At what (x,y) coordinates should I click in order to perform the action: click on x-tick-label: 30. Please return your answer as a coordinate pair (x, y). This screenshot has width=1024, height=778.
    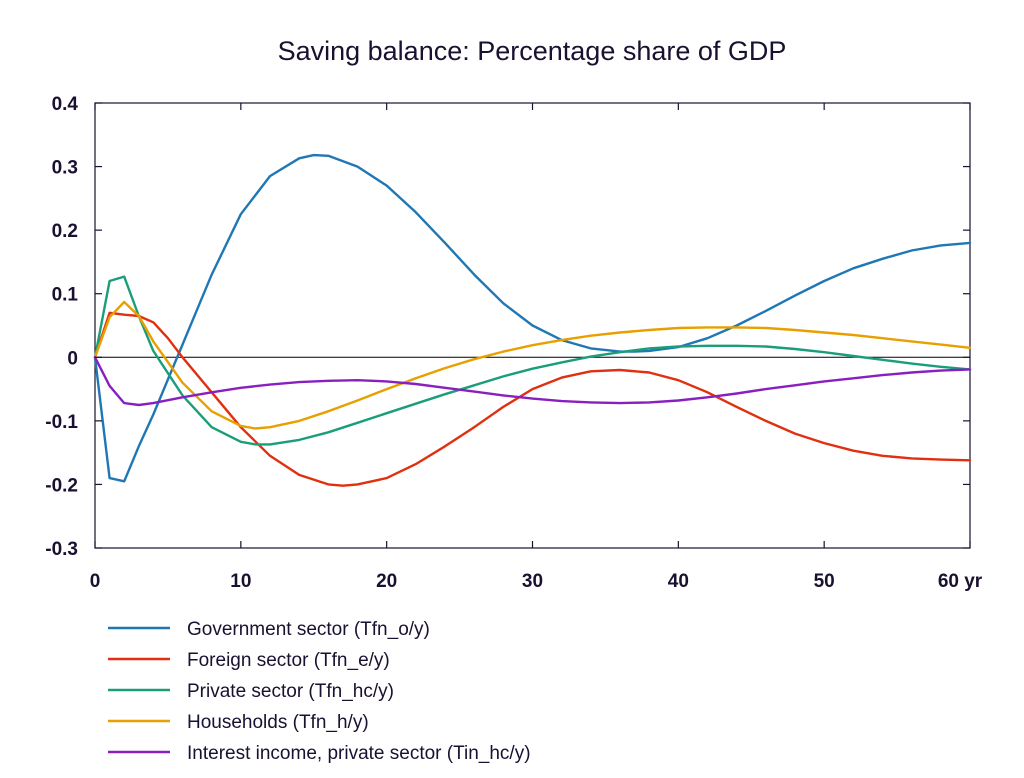
    Looking at the image, I should click on (532, 581).